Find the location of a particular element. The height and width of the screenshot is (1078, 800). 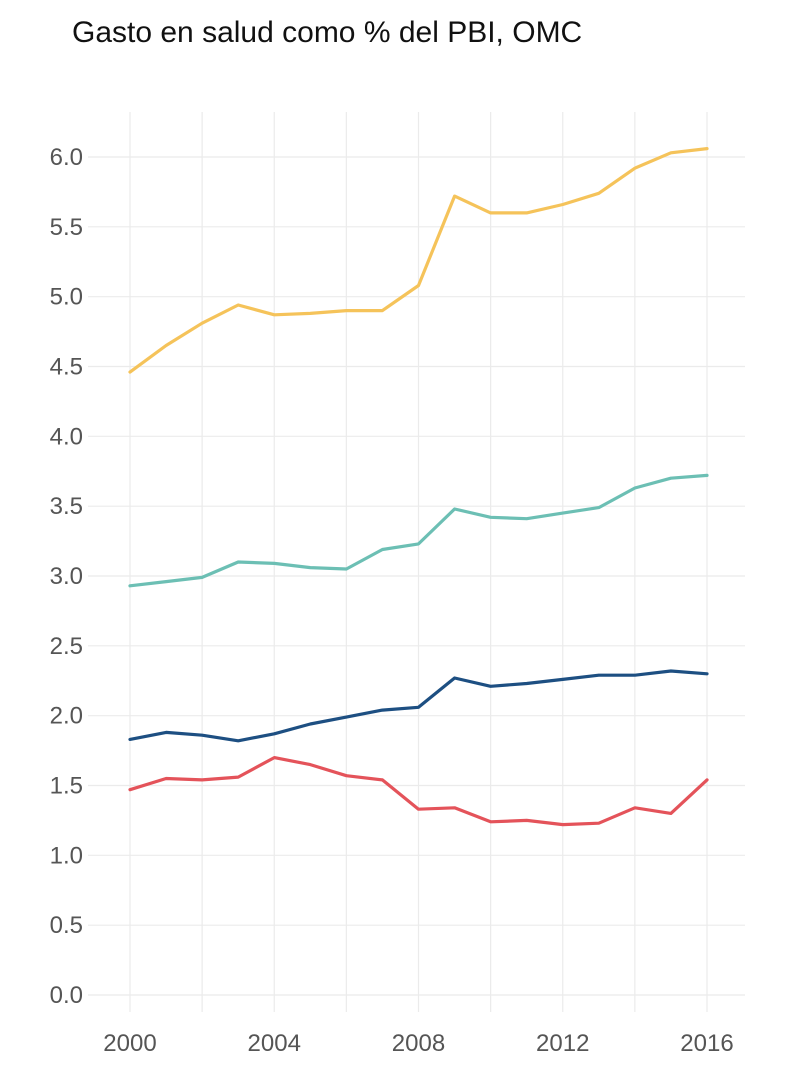

x-tick-label: 2016 is located at coordinates (706, 1043).